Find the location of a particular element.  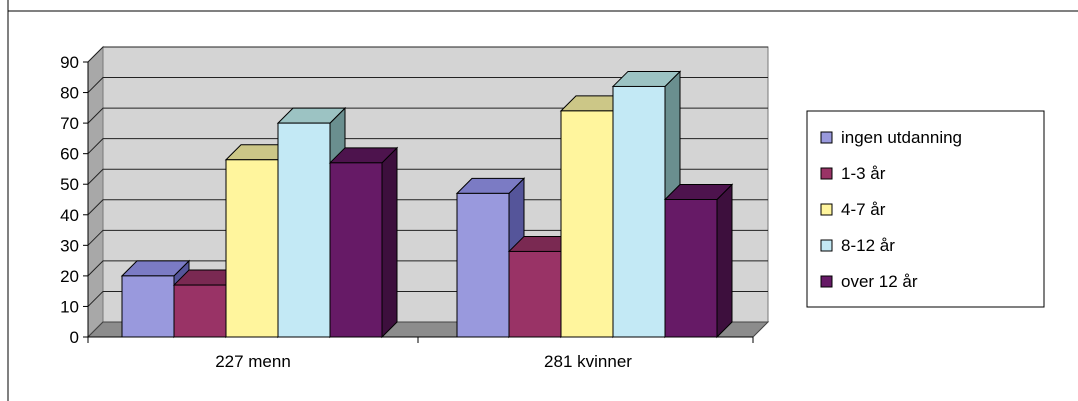

legend-label: 8-12 år is located at coordinates (868, 245).